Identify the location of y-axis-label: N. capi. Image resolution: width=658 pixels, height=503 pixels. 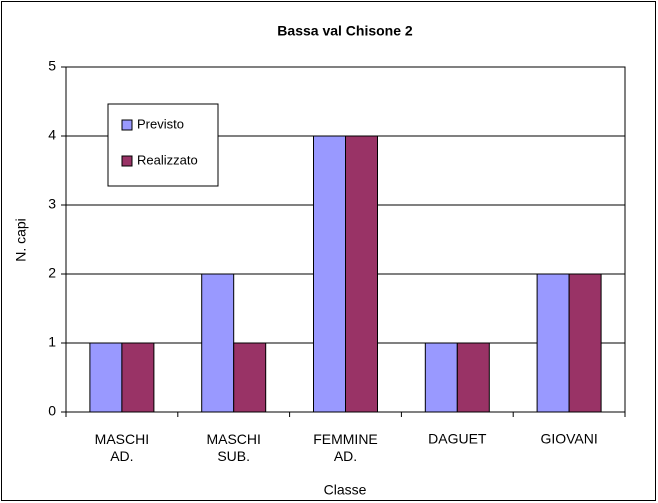
(21, 240).